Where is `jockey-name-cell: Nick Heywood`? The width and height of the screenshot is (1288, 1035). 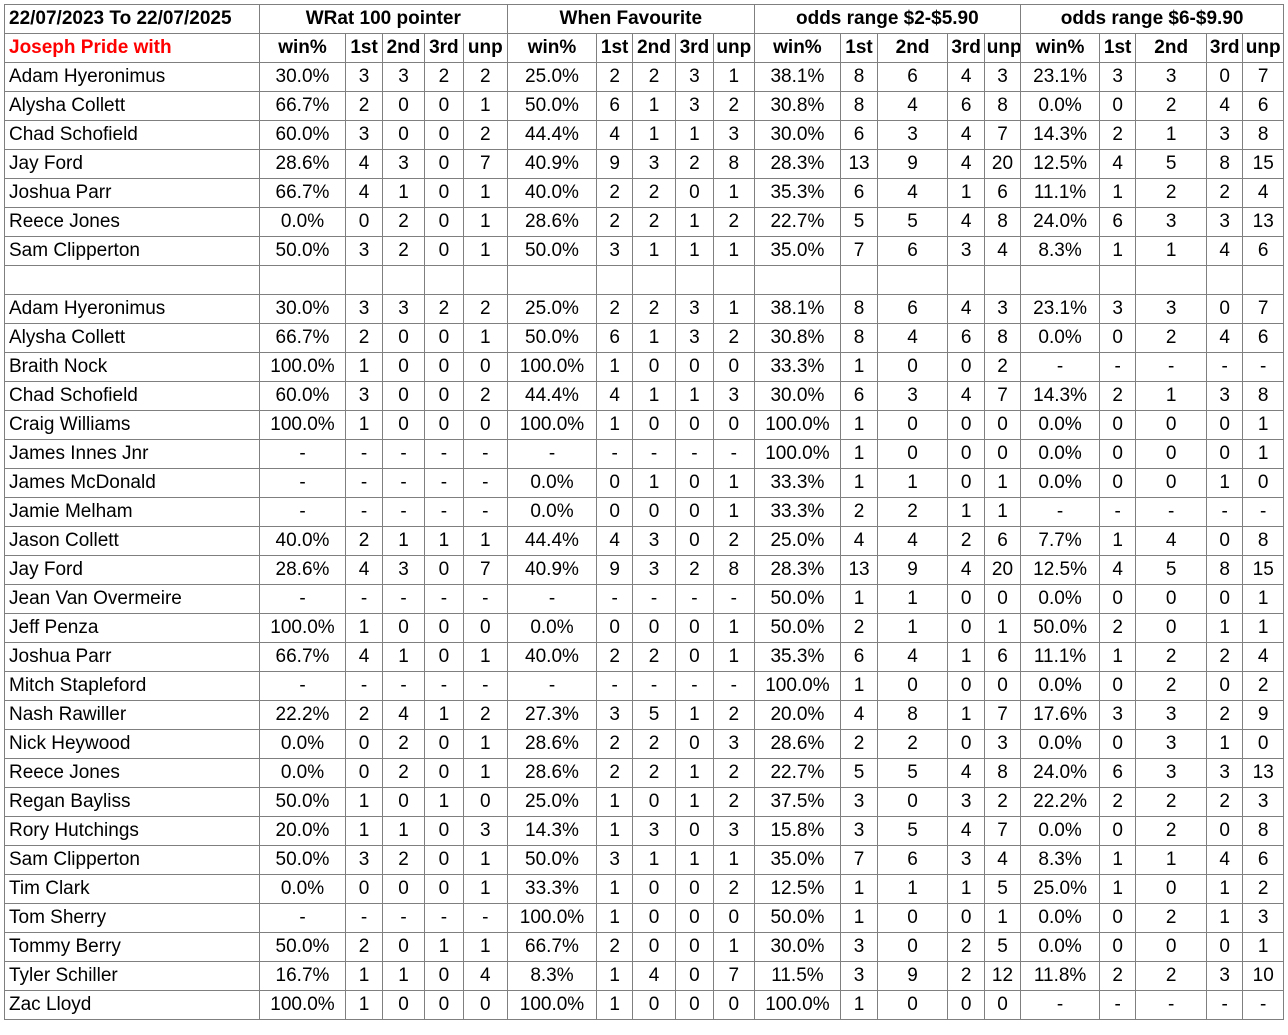
jockey-name-cell: Nick Heywood is located at coordinates (132, 744).